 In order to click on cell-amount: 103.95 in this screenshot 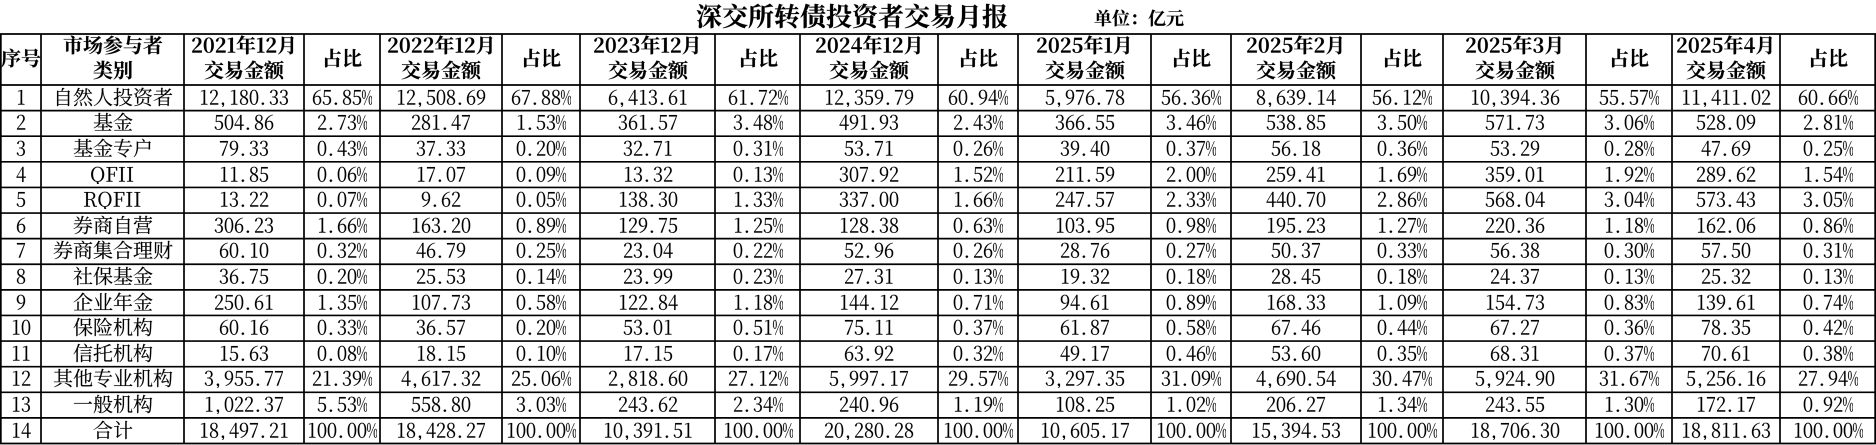, I will do `click(1084, 226)`.